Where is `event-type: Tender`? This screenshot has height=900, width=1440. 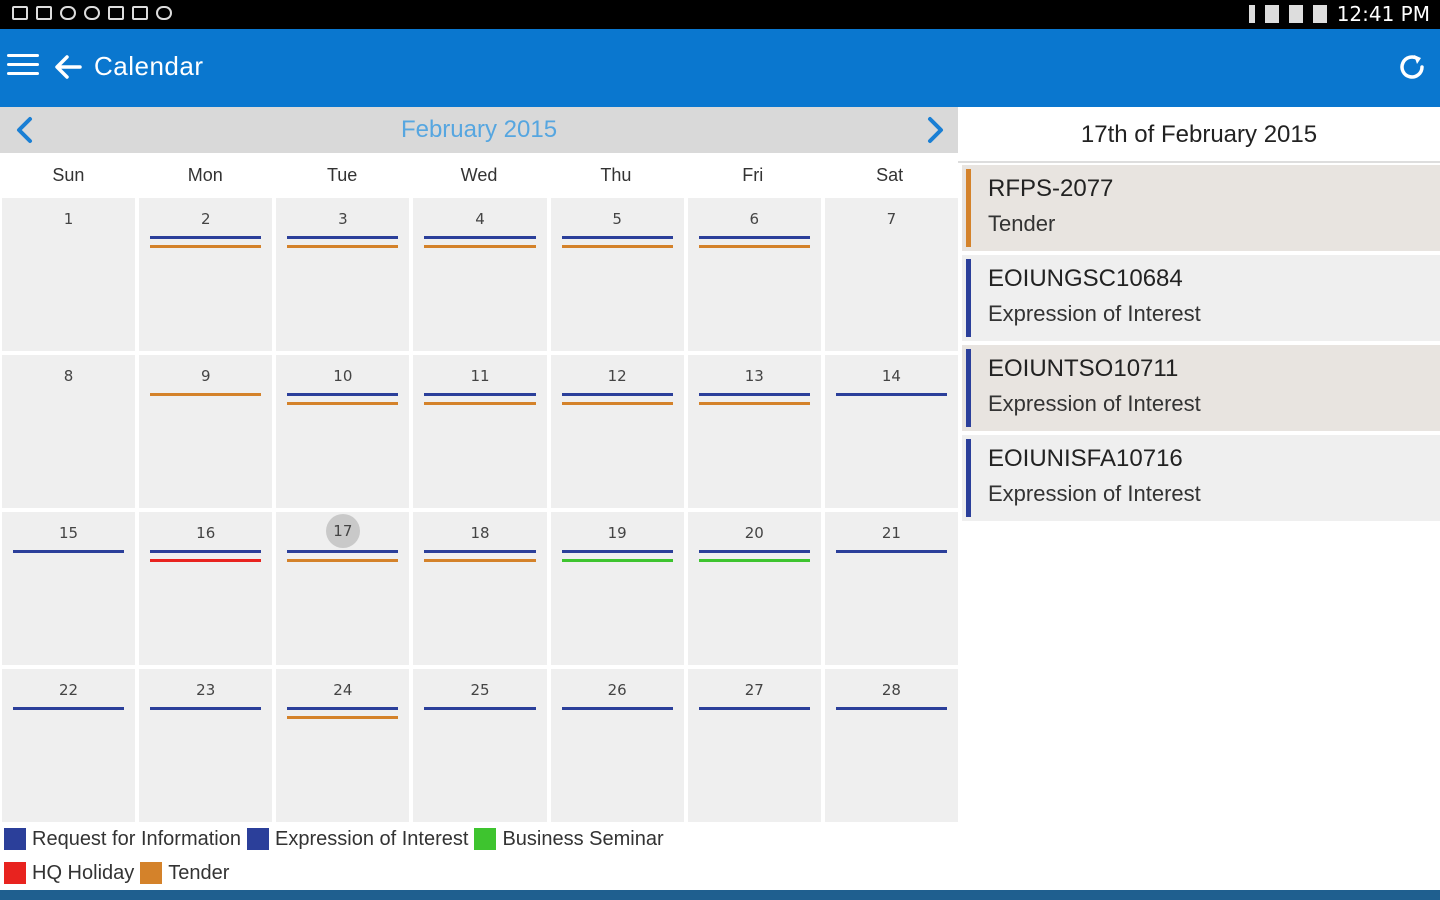
event-type: Tender is located at coordinates (1022, 223).